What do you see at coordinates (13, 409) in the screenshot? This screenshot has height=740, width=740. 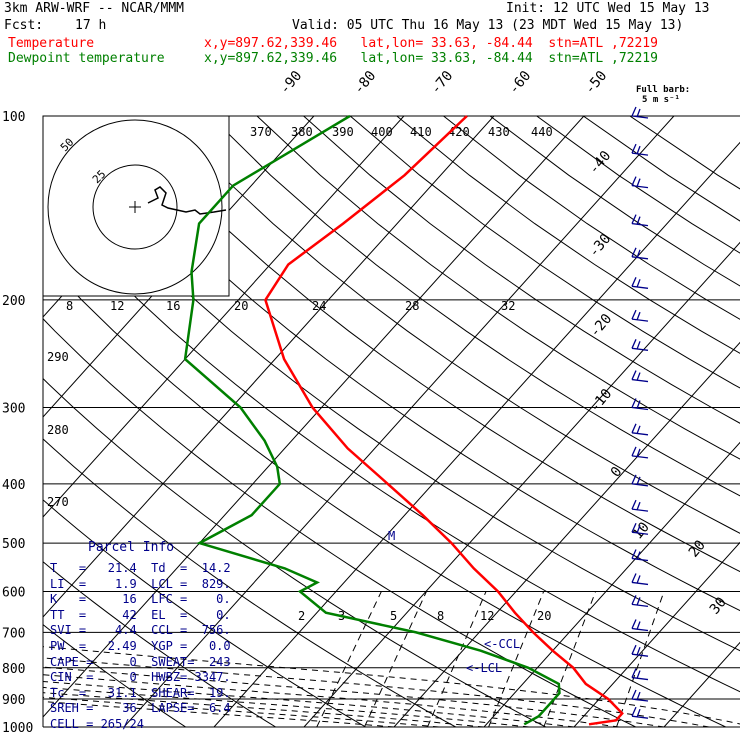 I see `pressure-tick-label: 300` at bounding box center [13, 409].